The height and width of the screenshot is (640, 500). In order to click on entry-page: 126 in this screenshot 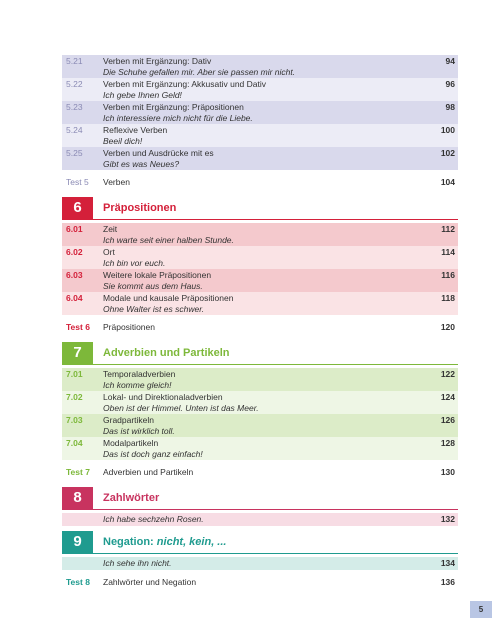, I will do `click(447, 420)`.